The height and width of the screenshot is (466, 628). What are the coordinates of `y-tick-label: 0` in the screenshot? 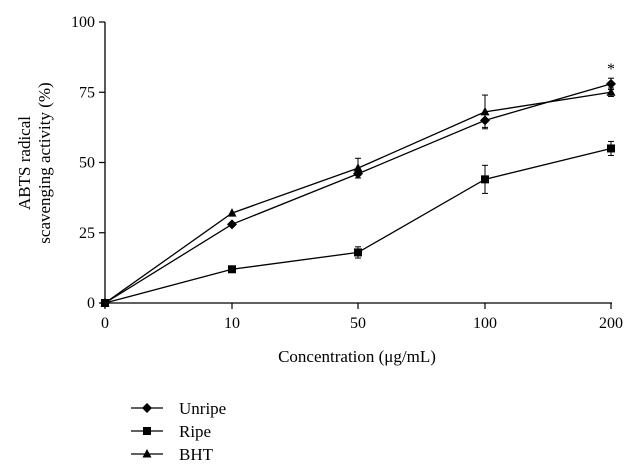 It's located at (91, 303).